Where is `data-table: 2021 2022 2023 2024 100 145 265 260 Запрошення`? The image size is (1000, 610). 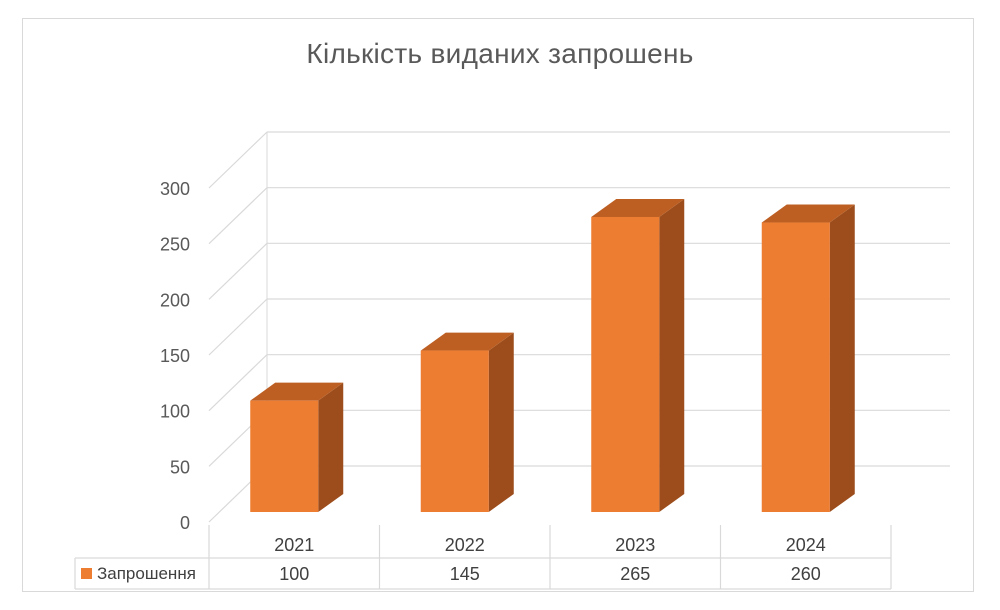 data-table: 2021 2022 2023 2024 100 145 265 260 Запрошення is located at coordinates (483, 557).